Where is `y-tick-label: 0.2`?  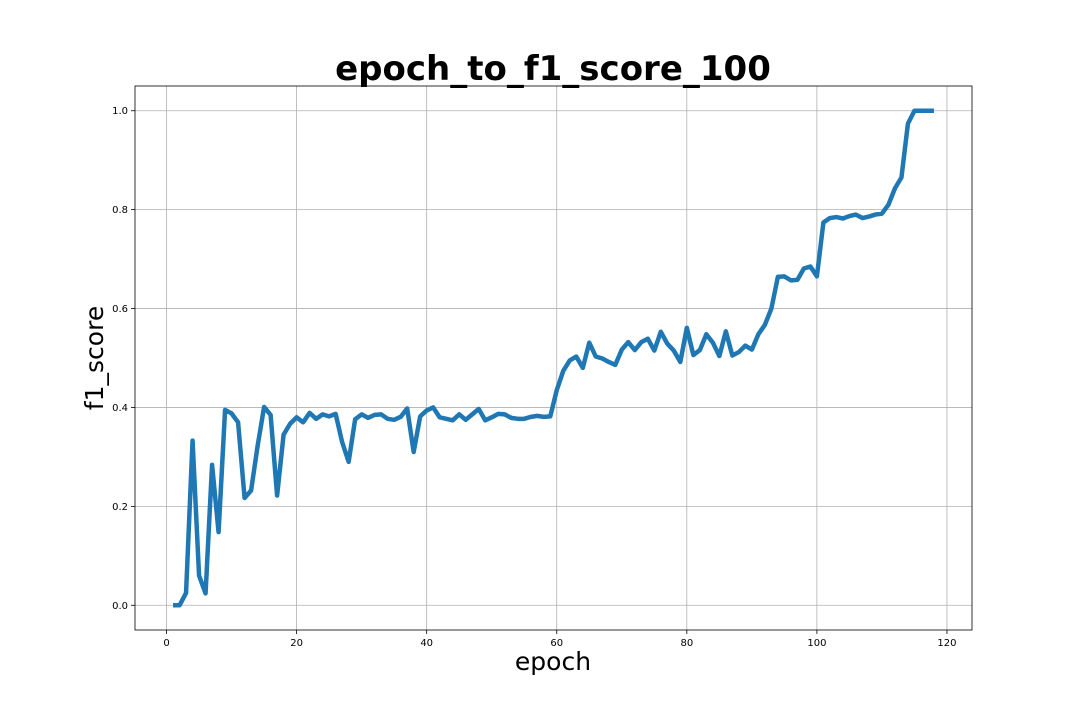 y-tick-label: 0.2 is located at coordinates (120, 507).